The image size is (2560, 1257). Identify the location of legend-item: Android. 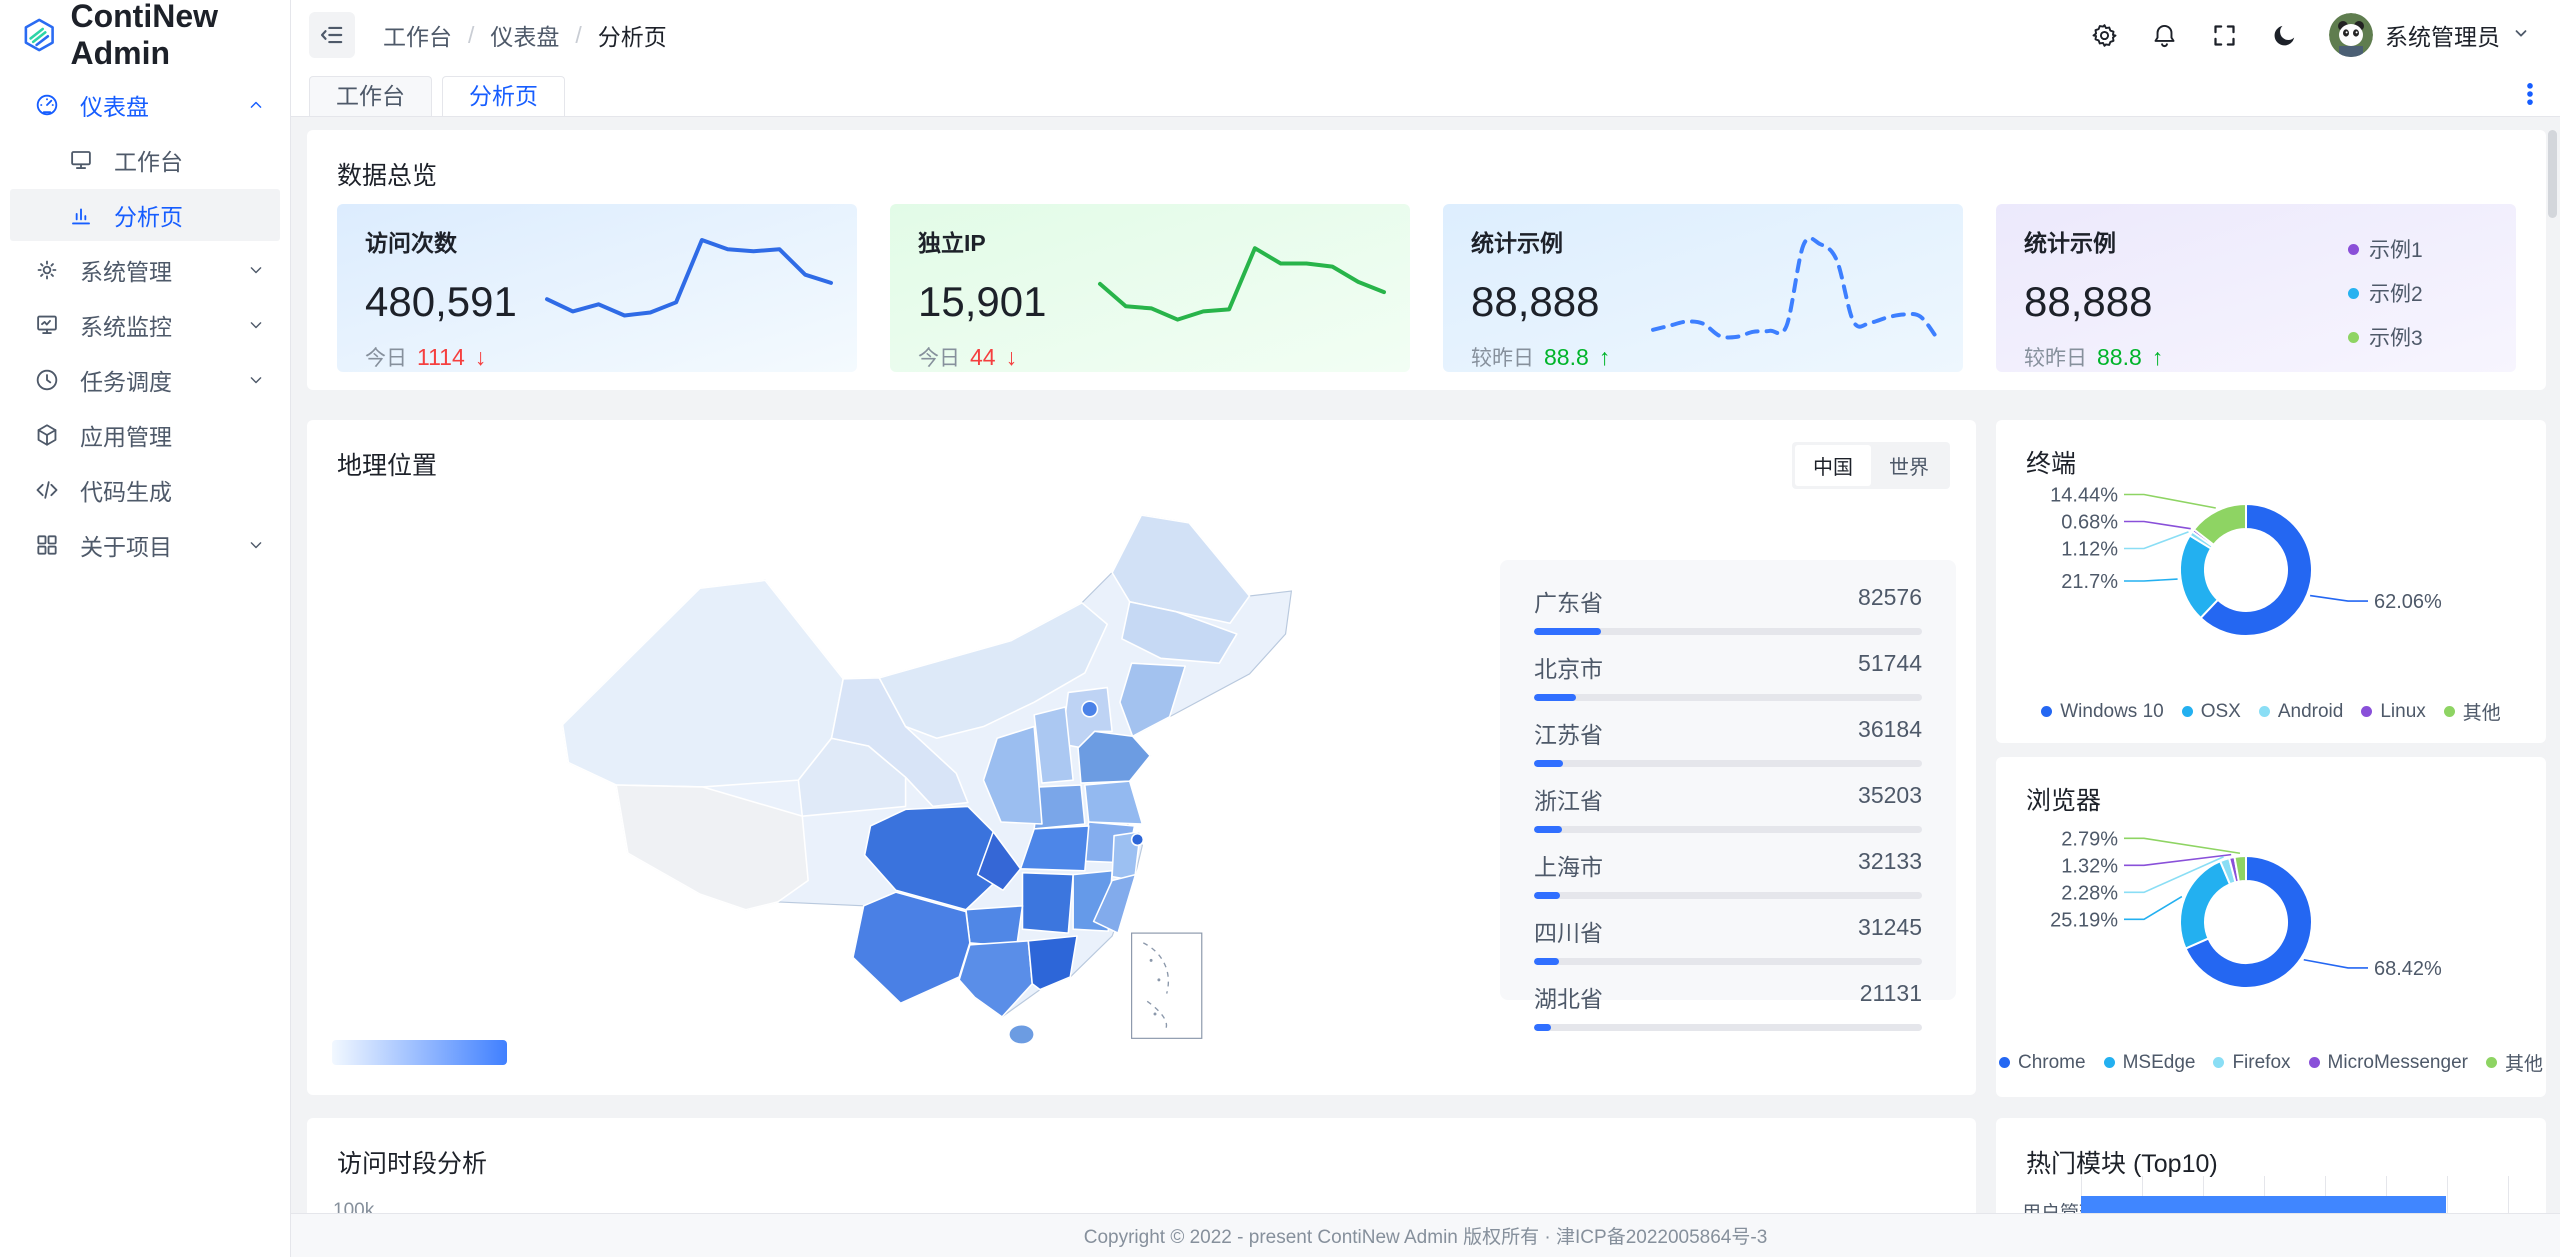
(2301, 711).